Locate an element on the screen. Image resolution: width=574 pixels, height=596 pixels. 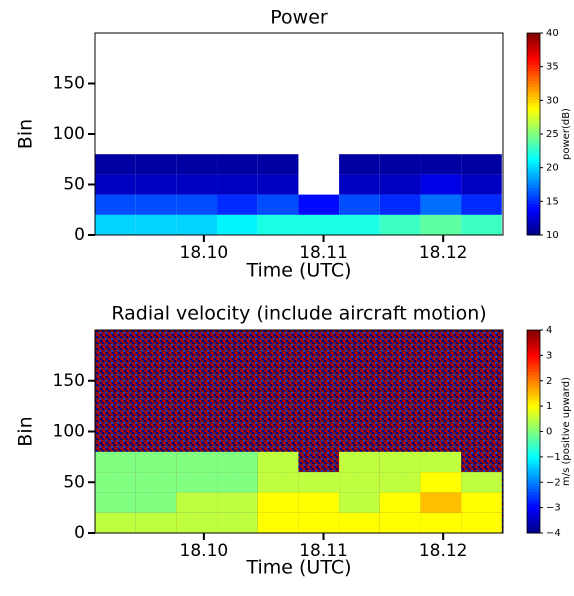
y-axis-label: Bin is located at coordinates (26, 134).